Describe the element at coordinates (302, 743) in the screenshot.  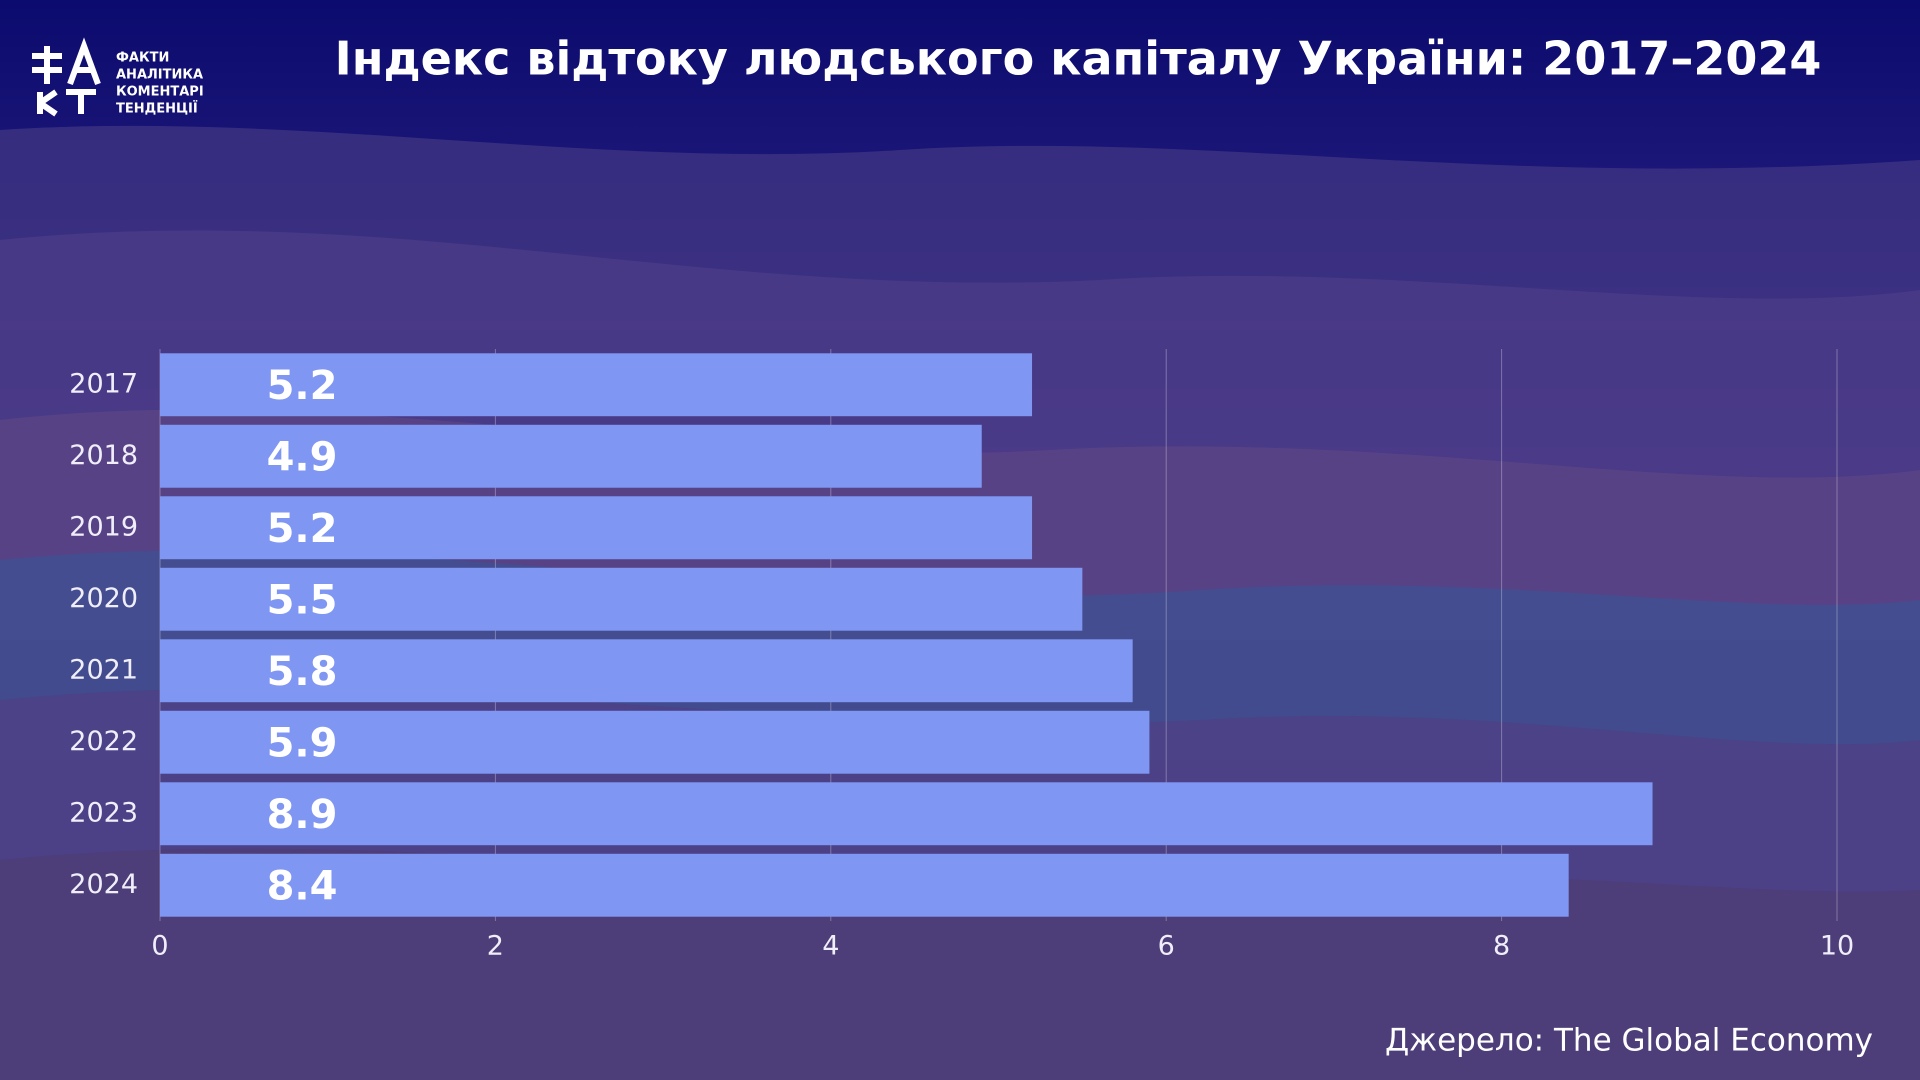
I see `value-label: 5.9` at that location.